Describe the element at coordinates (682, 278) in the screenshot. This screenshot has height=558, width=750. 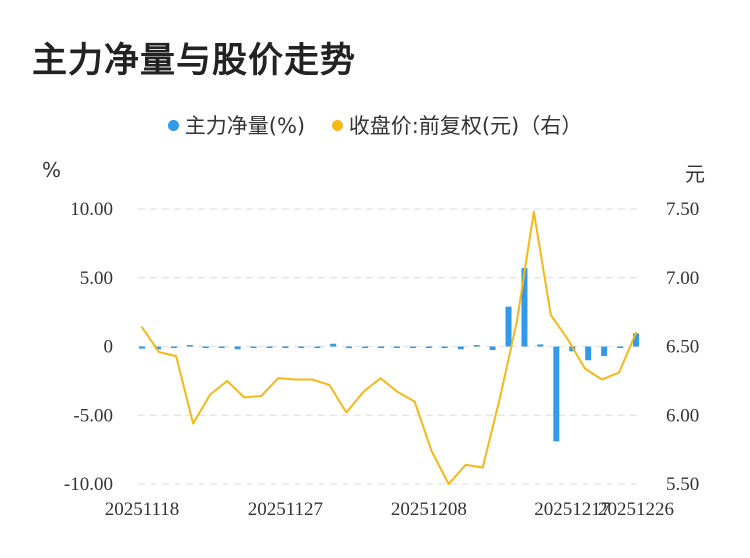
I see `y-right-tick-label: 7.00` at that location.